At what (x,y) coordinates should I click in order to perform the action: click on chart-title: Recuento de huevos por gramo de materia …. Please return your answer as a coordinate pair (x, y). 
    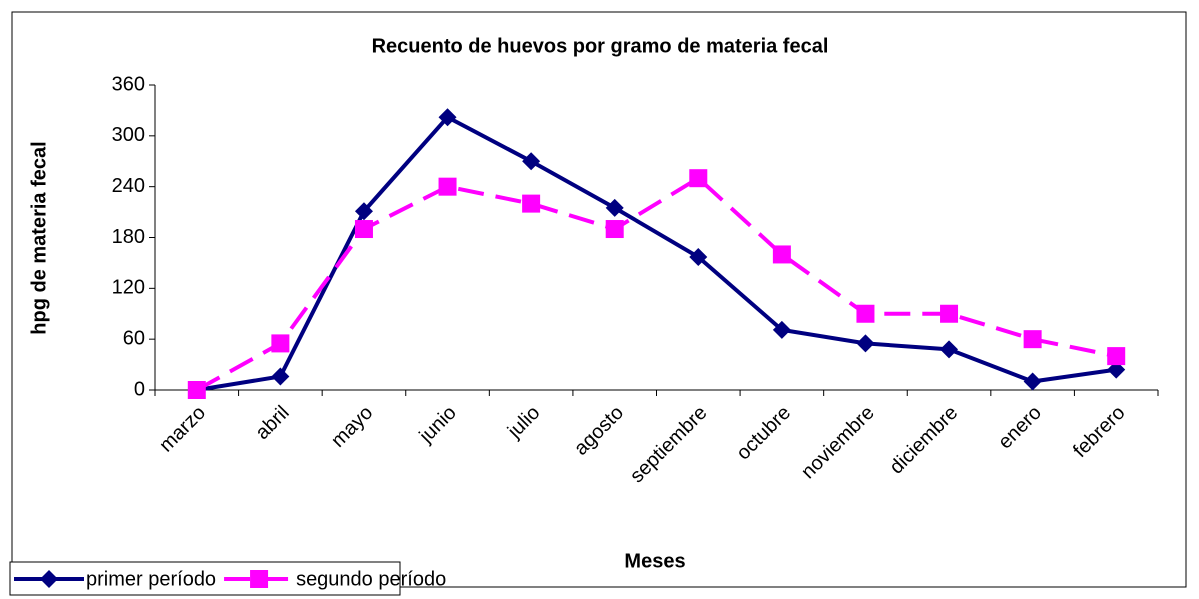
    Looking at the image, I should click on (600, 46).